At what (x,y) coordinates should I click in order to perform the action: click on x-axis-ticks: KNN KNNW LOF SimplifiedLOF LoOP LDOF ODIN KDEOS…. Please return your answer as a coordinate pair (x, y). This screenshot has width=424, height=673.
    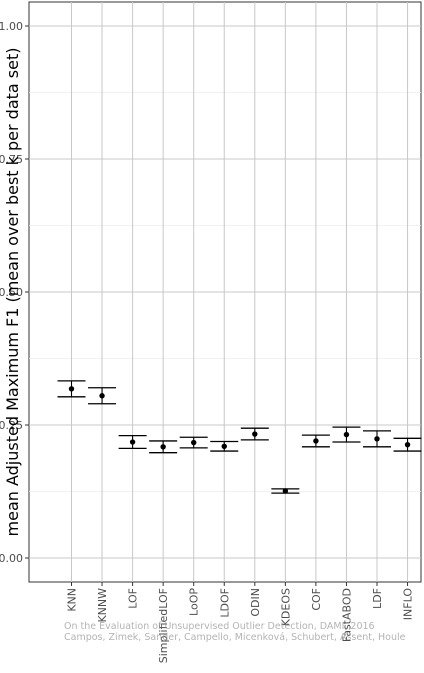
    Looking at the image, I should click on (240, 622).